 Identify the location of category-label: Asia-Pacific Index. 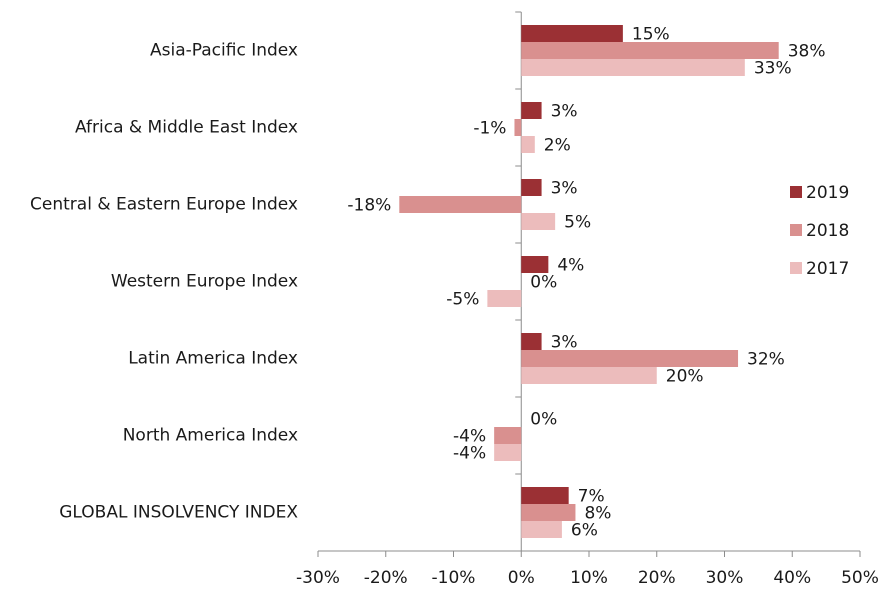
(224, 51).